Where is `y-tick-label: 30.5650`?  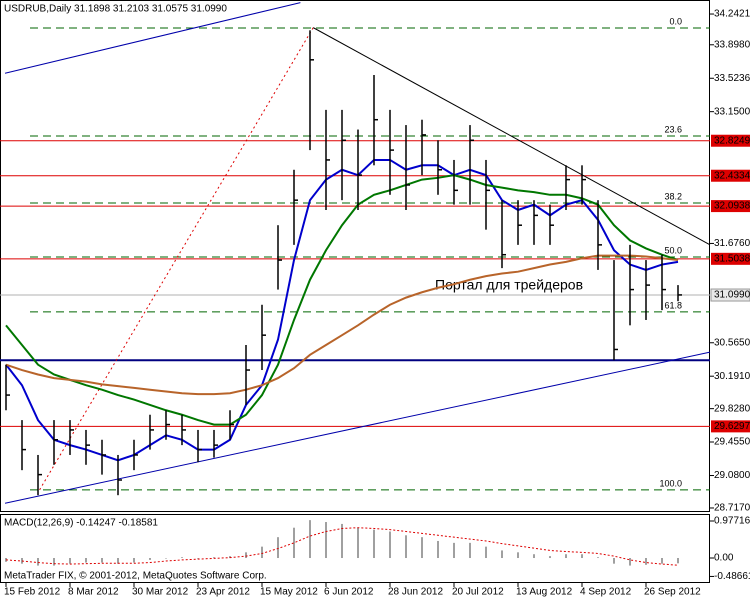
y-tick-label: 30.5650 is located at coordinates (732, 342).